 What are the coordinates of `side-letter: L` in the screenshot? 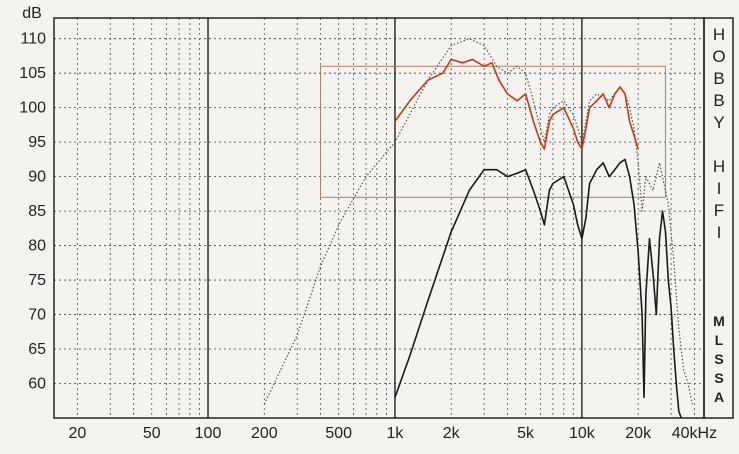 It's located at (719, 340).